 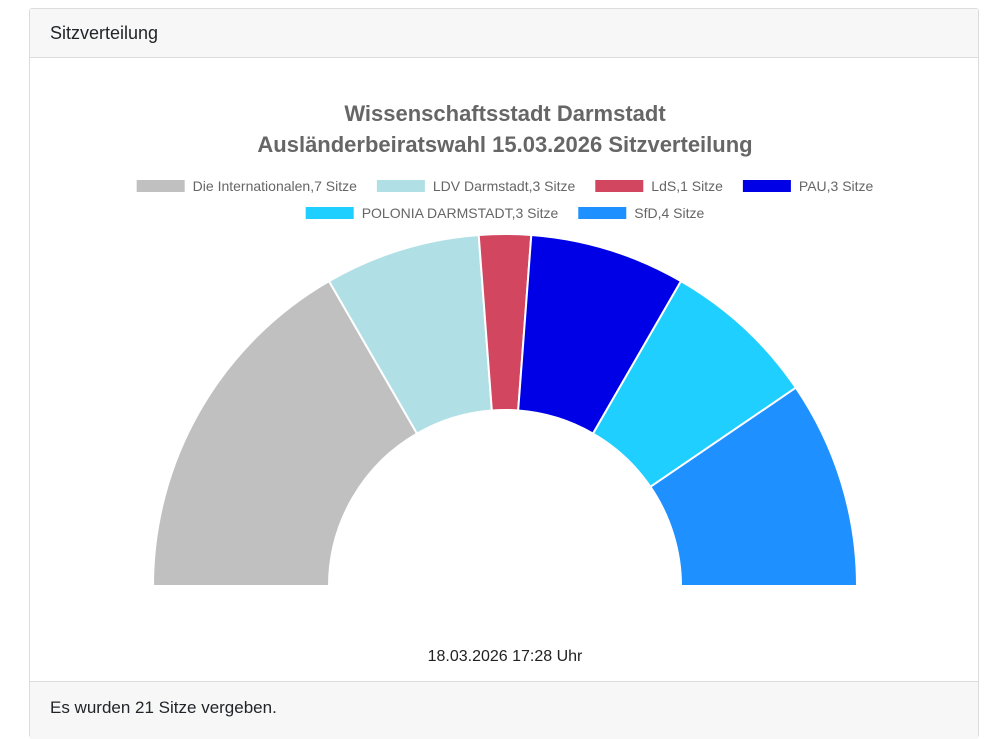 What do you see at coordinates (669, 213) in the screenshot?
I see `legend-label: SfD,4 Sitze` at bounding box center [669, 213].